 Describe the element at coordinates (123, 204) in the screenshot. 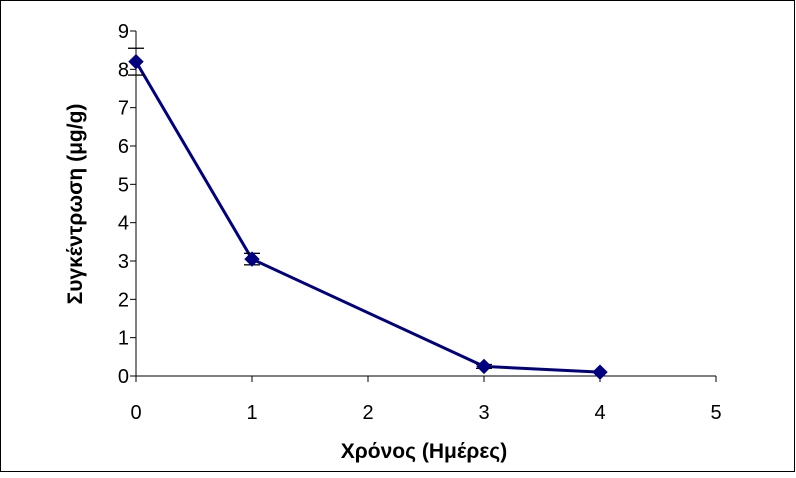

I see `y-tick-labels: 0 1 2 3 4 5 6 7 8 9` at that location.